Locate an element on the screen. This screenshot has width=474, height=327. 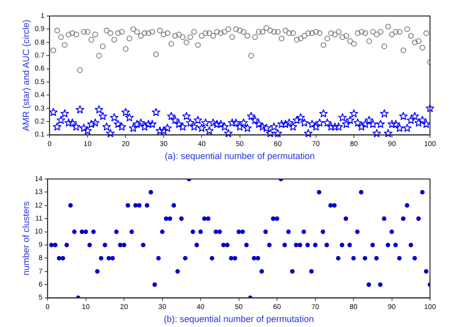
y-axis-title: AMR (star) and AUC (circle) is located at coordinates (25, 76).